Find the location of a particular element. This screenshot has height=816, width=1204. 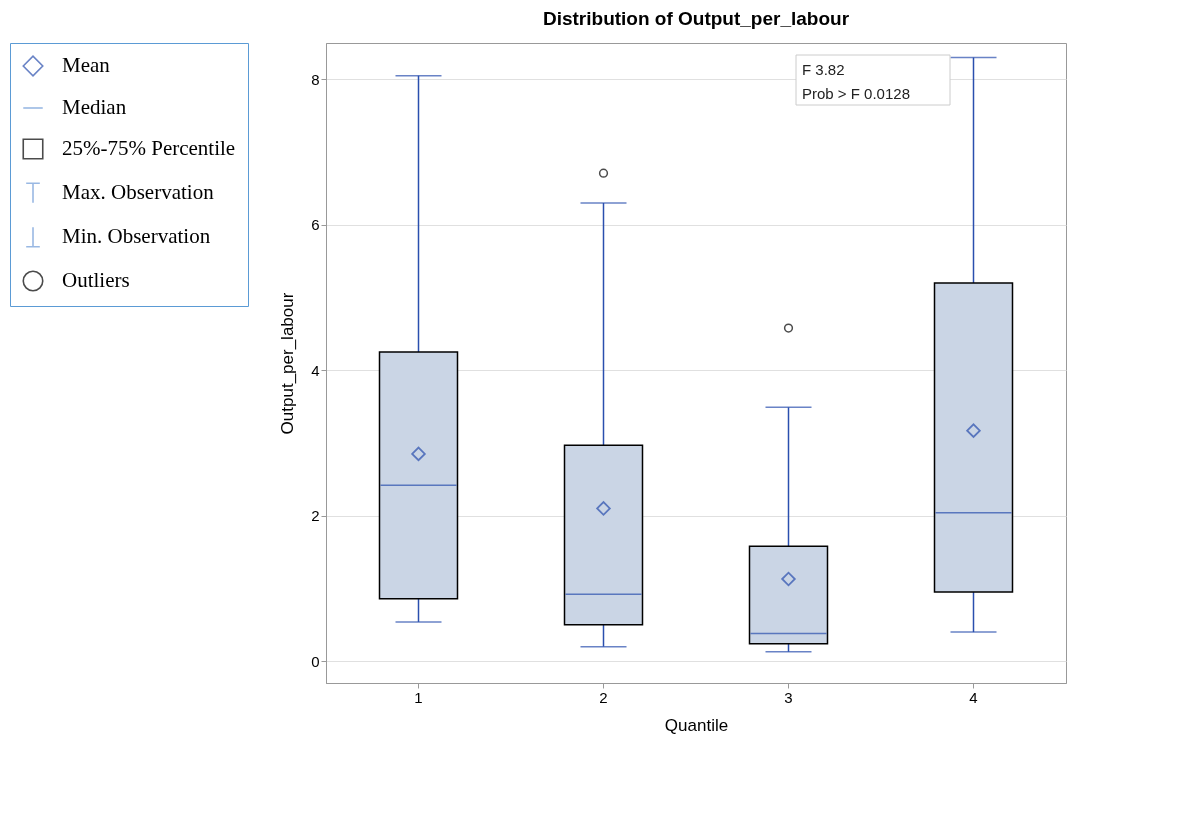

annotation: F 3.82 is located at coordinates (823, 69).